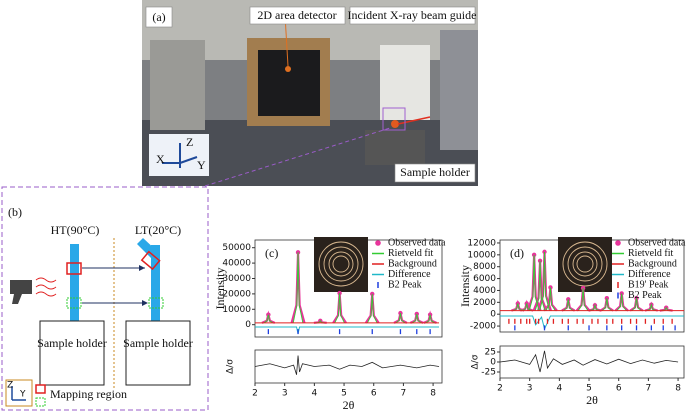  Describe the element at coordinates (374, 394) in the screenshot. I see `x-tick-label: 6` at that location.